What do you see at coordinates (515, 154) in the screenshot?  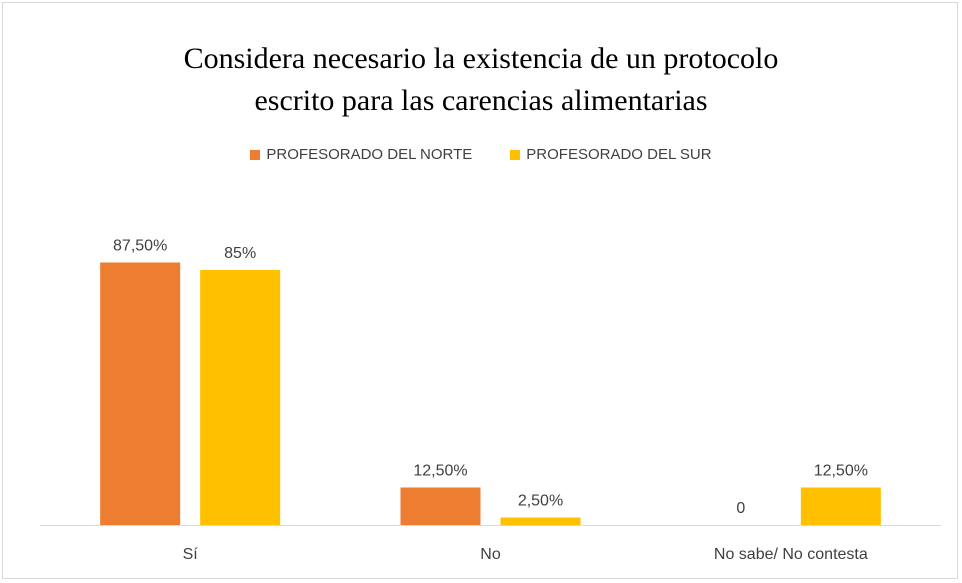 I see `legend-swatch-sur` at bounding box center [515, 154].